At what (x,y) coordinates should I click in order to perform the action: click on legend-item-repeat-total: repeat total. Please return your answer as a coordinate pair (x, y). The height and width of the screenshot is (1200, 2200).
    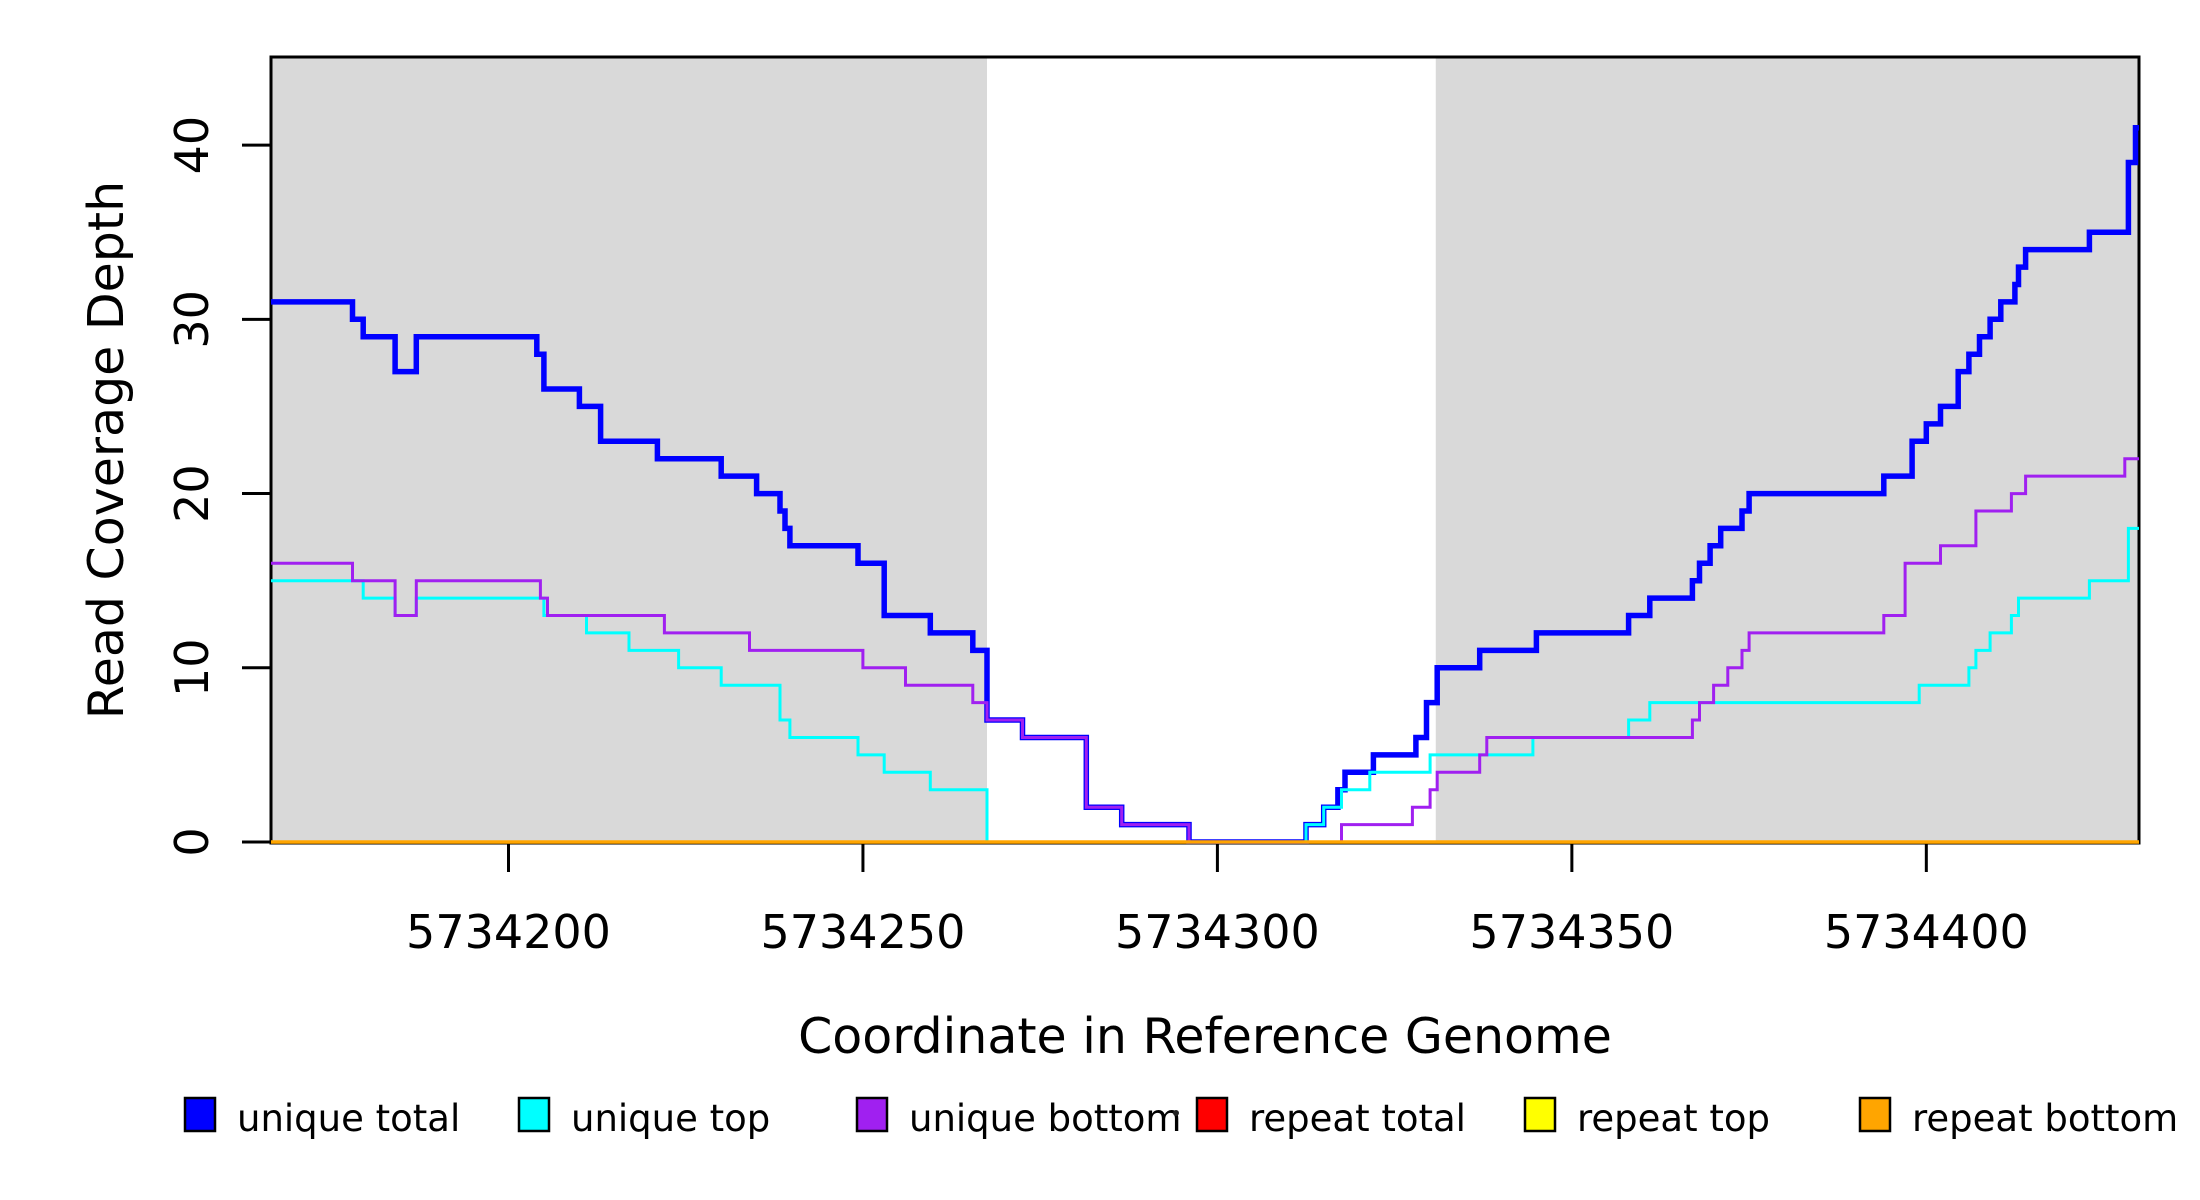
    Looking at the image, I should click on (1330, 1118).